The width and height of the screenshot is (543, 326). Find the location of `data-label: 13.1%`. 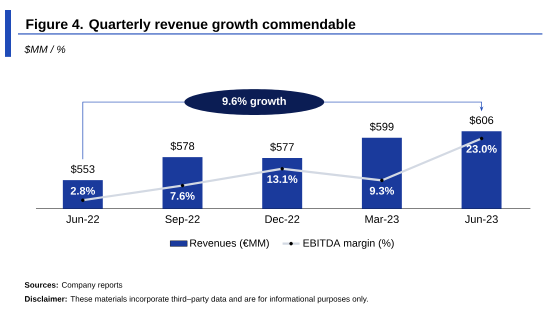

data-label: 13.1% is located at coordinates (282, 179).